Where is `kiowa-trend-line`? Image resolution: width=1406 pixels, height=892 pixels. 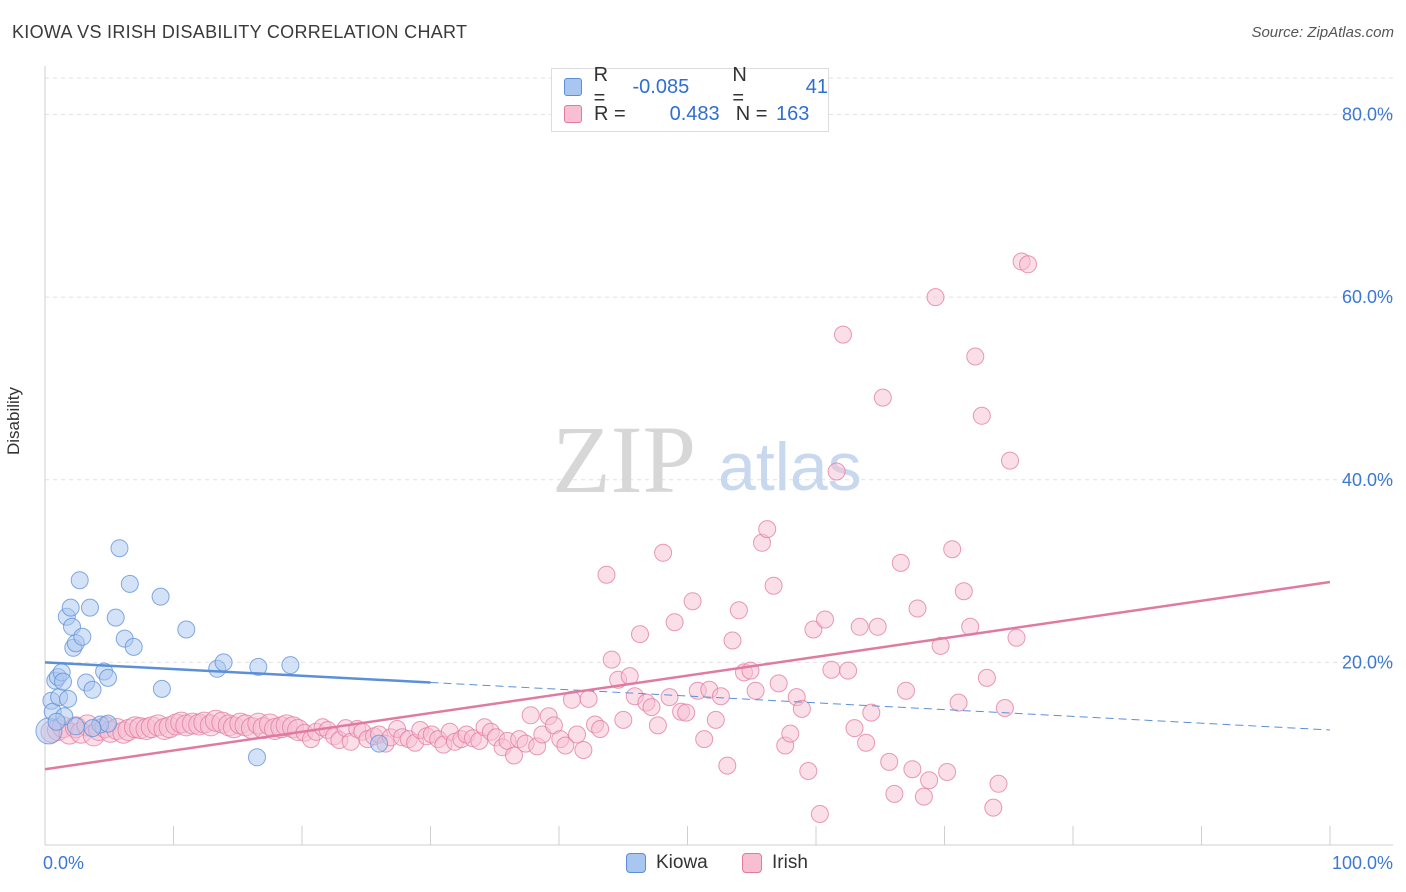 kiowa-trend-line is located at coordinates (237, 672).